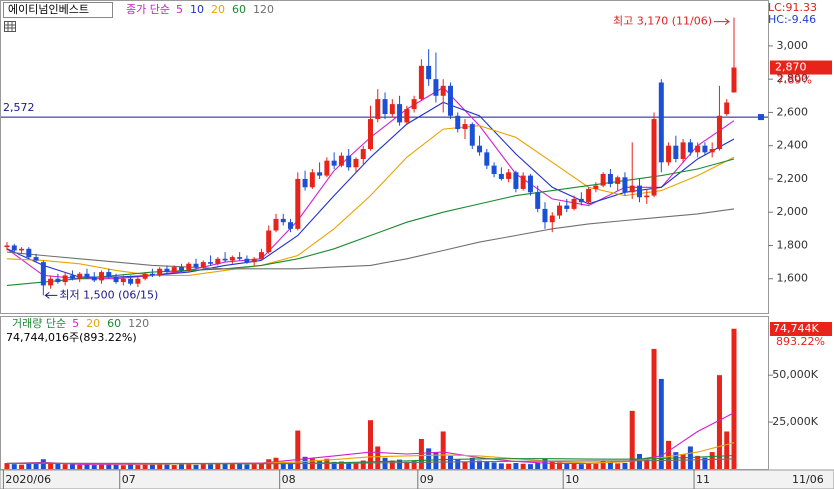 The image size is (834, 489). Describe the element at coordinates (427, 479) in the screenshot. I see `x-tick-label: 09` at that location.